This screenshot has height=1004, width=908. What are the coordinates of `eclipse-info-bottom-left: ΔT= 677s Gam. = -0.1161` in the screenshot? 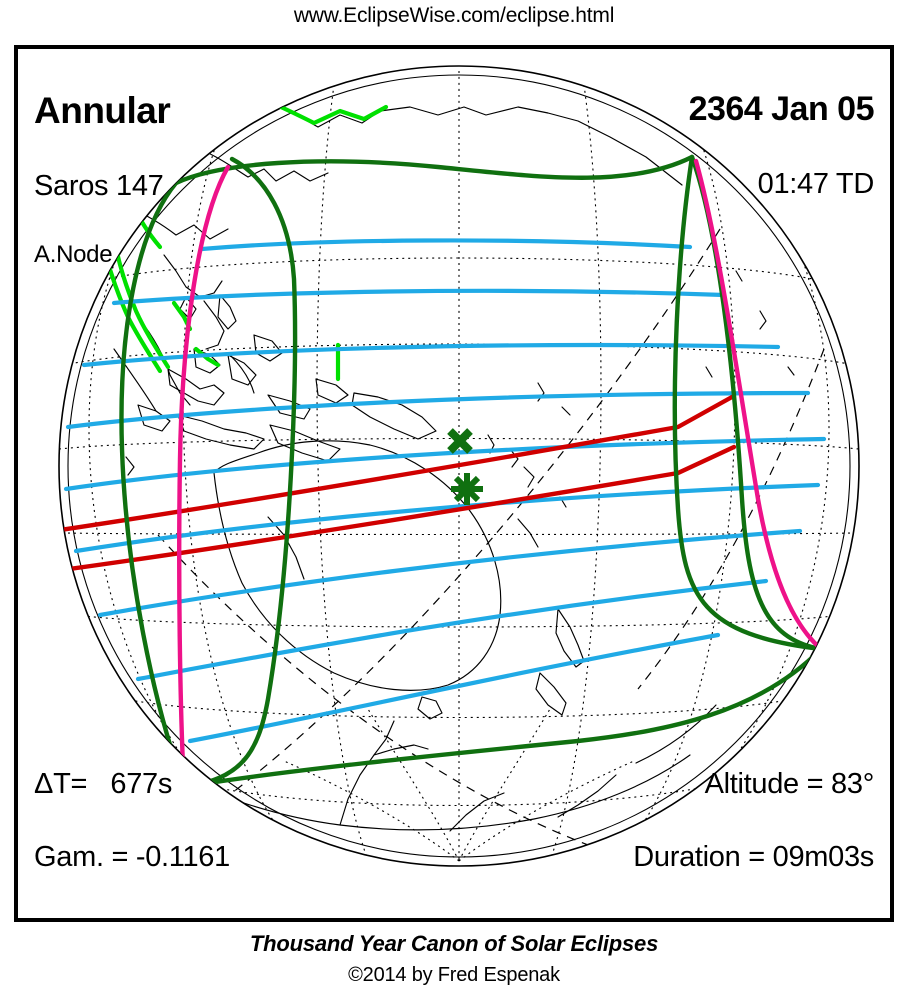 It's located at (132, 821).